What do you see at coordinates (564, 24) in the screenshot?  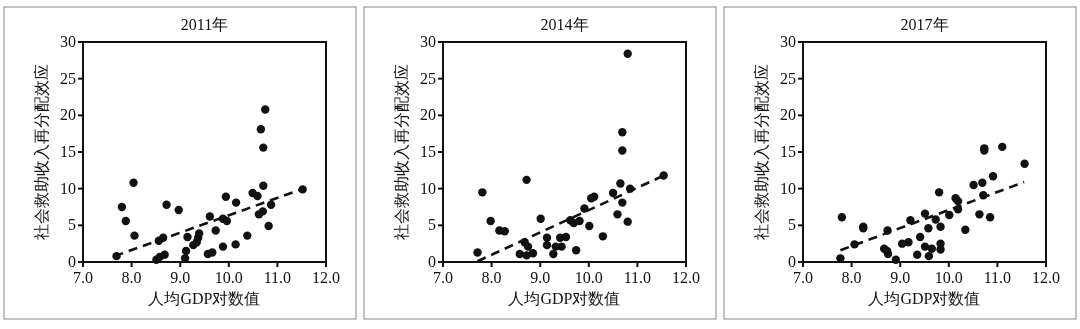 I see `chart-title: 2014年` at bounding box center [564, 24].